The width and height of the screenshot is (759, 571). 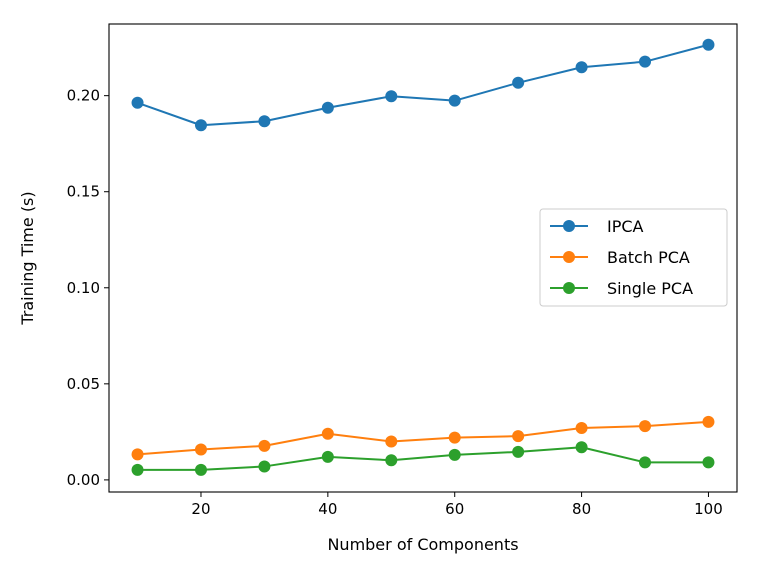 I want to click on y-axis-ticks: 0.00 0.05 0.10 0.15 0.20, so click(x=88, y=288).